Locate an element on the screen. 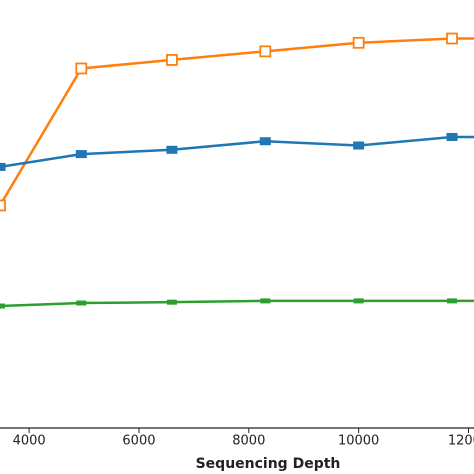  x-tick-label: 8000 is located at coordinates (248, 441).